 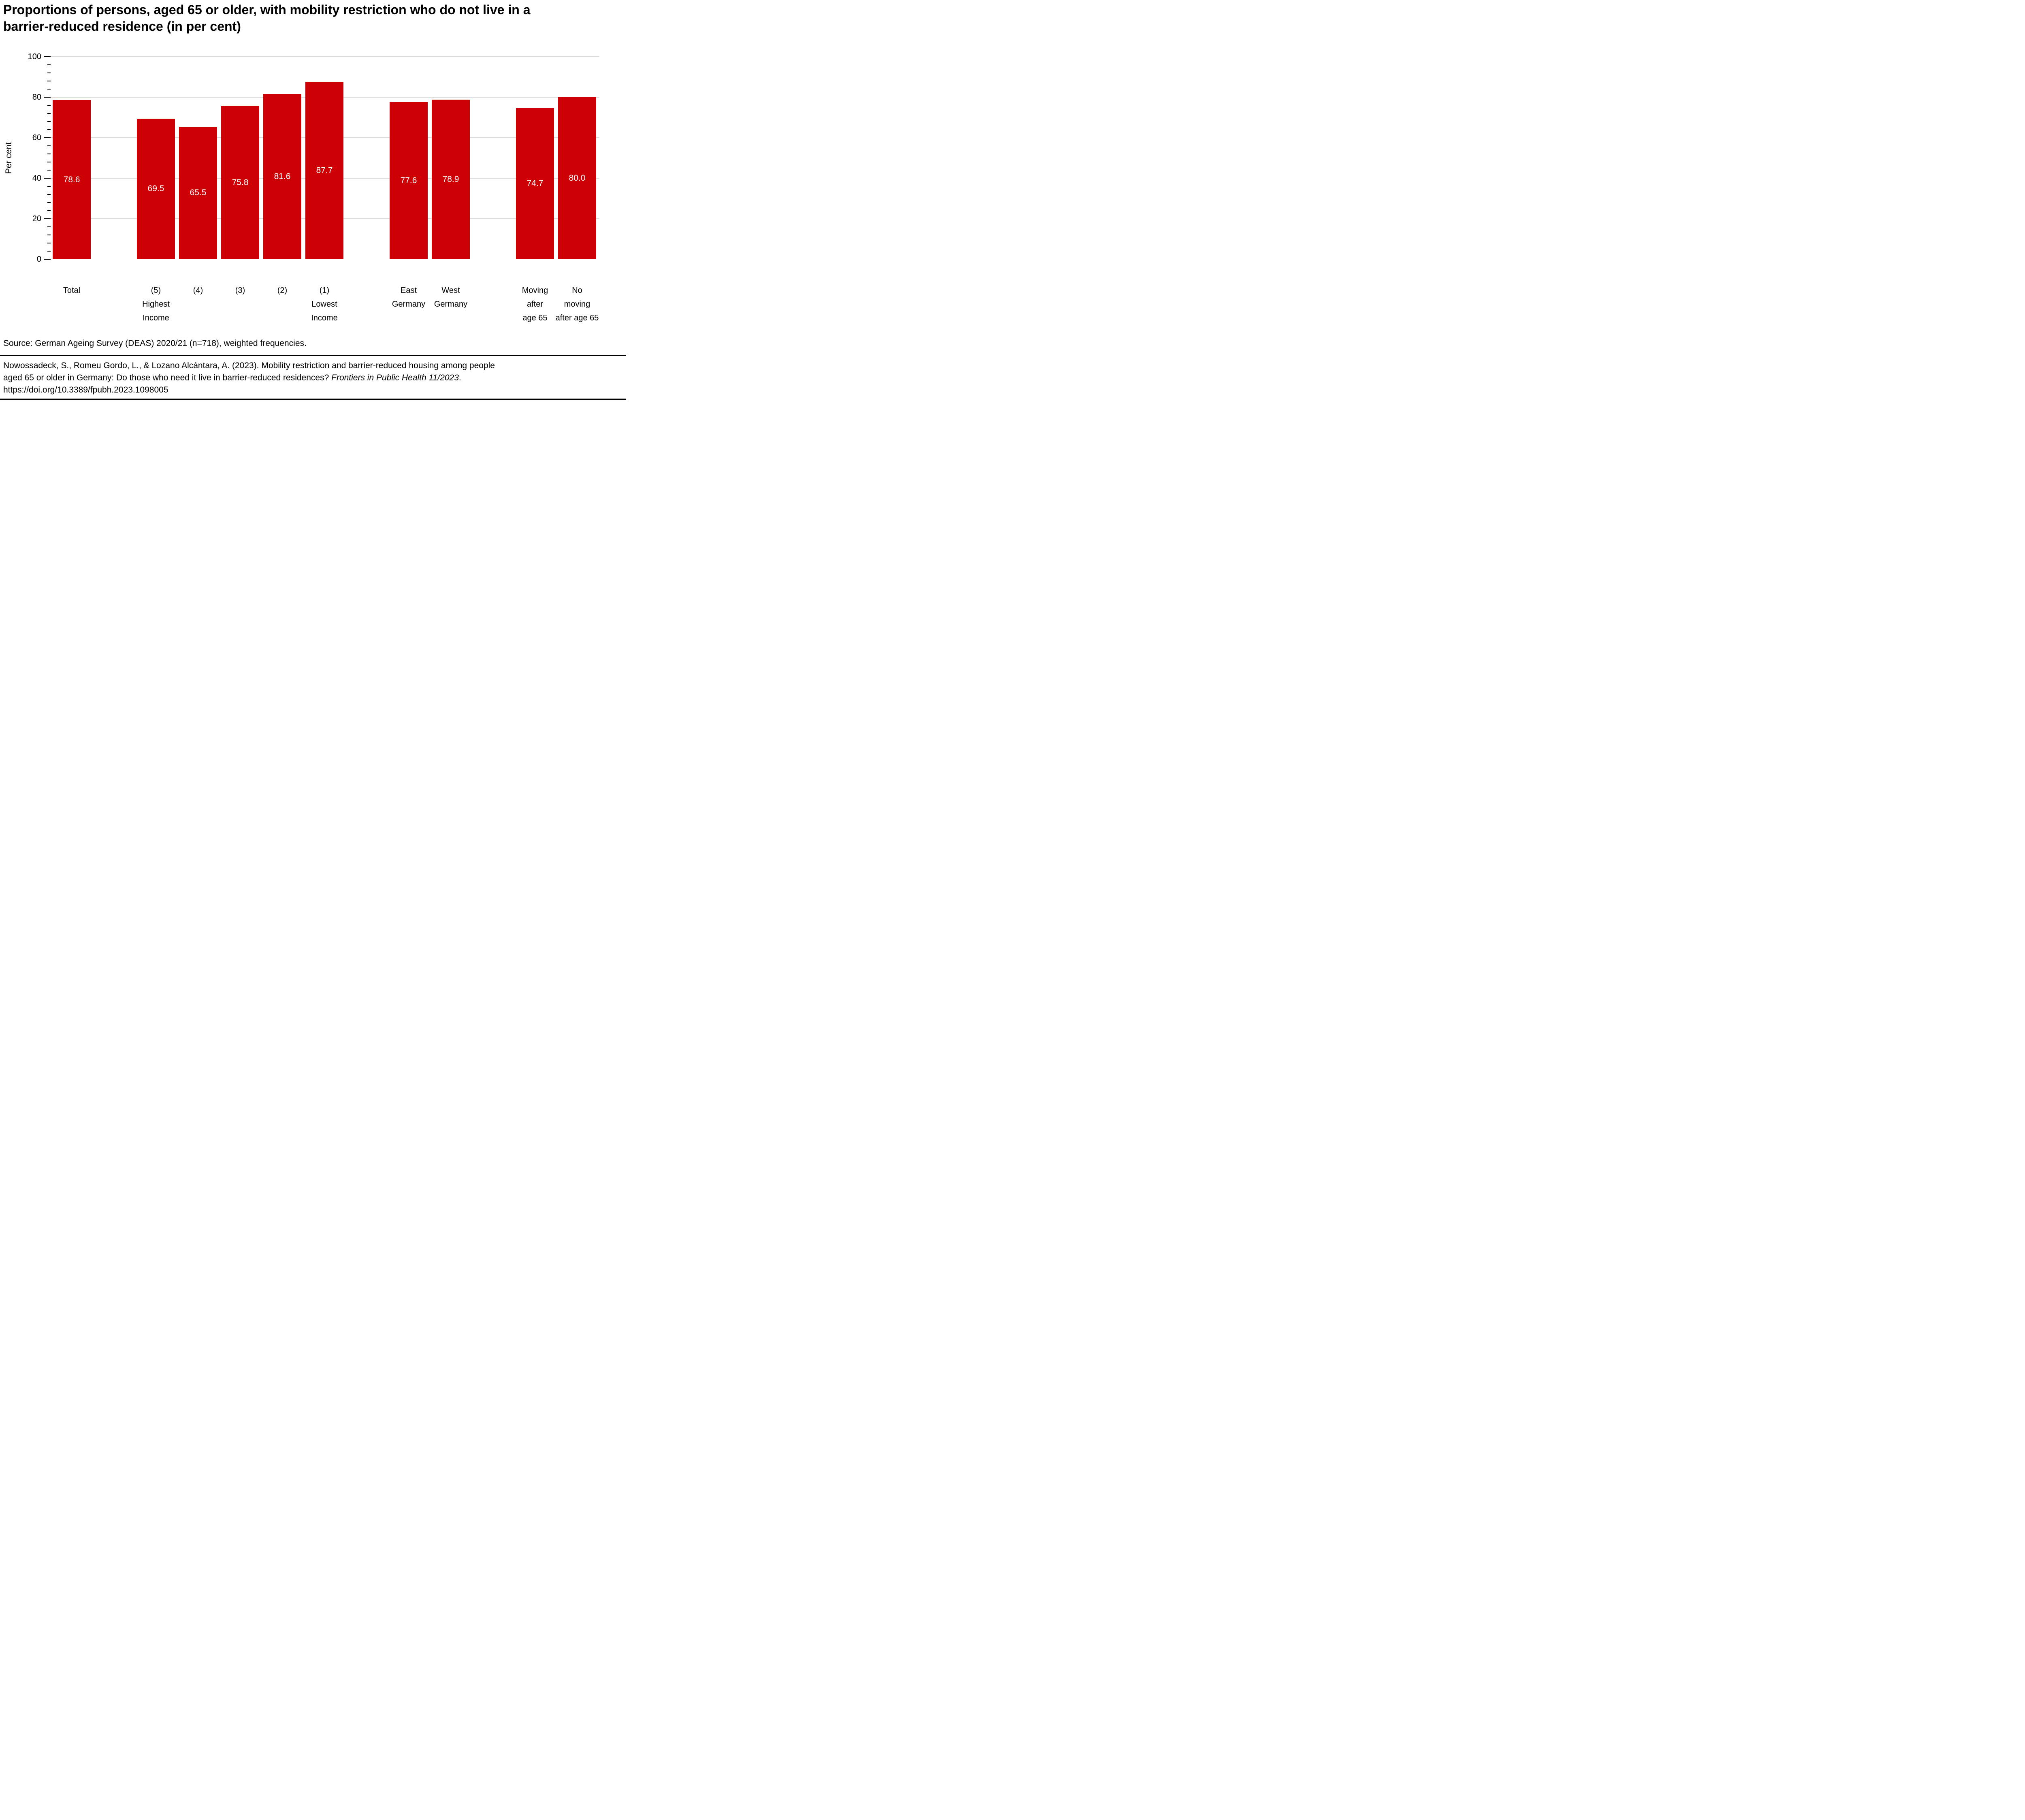 What do you see at coordinates (36, 178) in the screenshot?
I see `y-tick-label-40: 40` at bounding box center [36, 178].